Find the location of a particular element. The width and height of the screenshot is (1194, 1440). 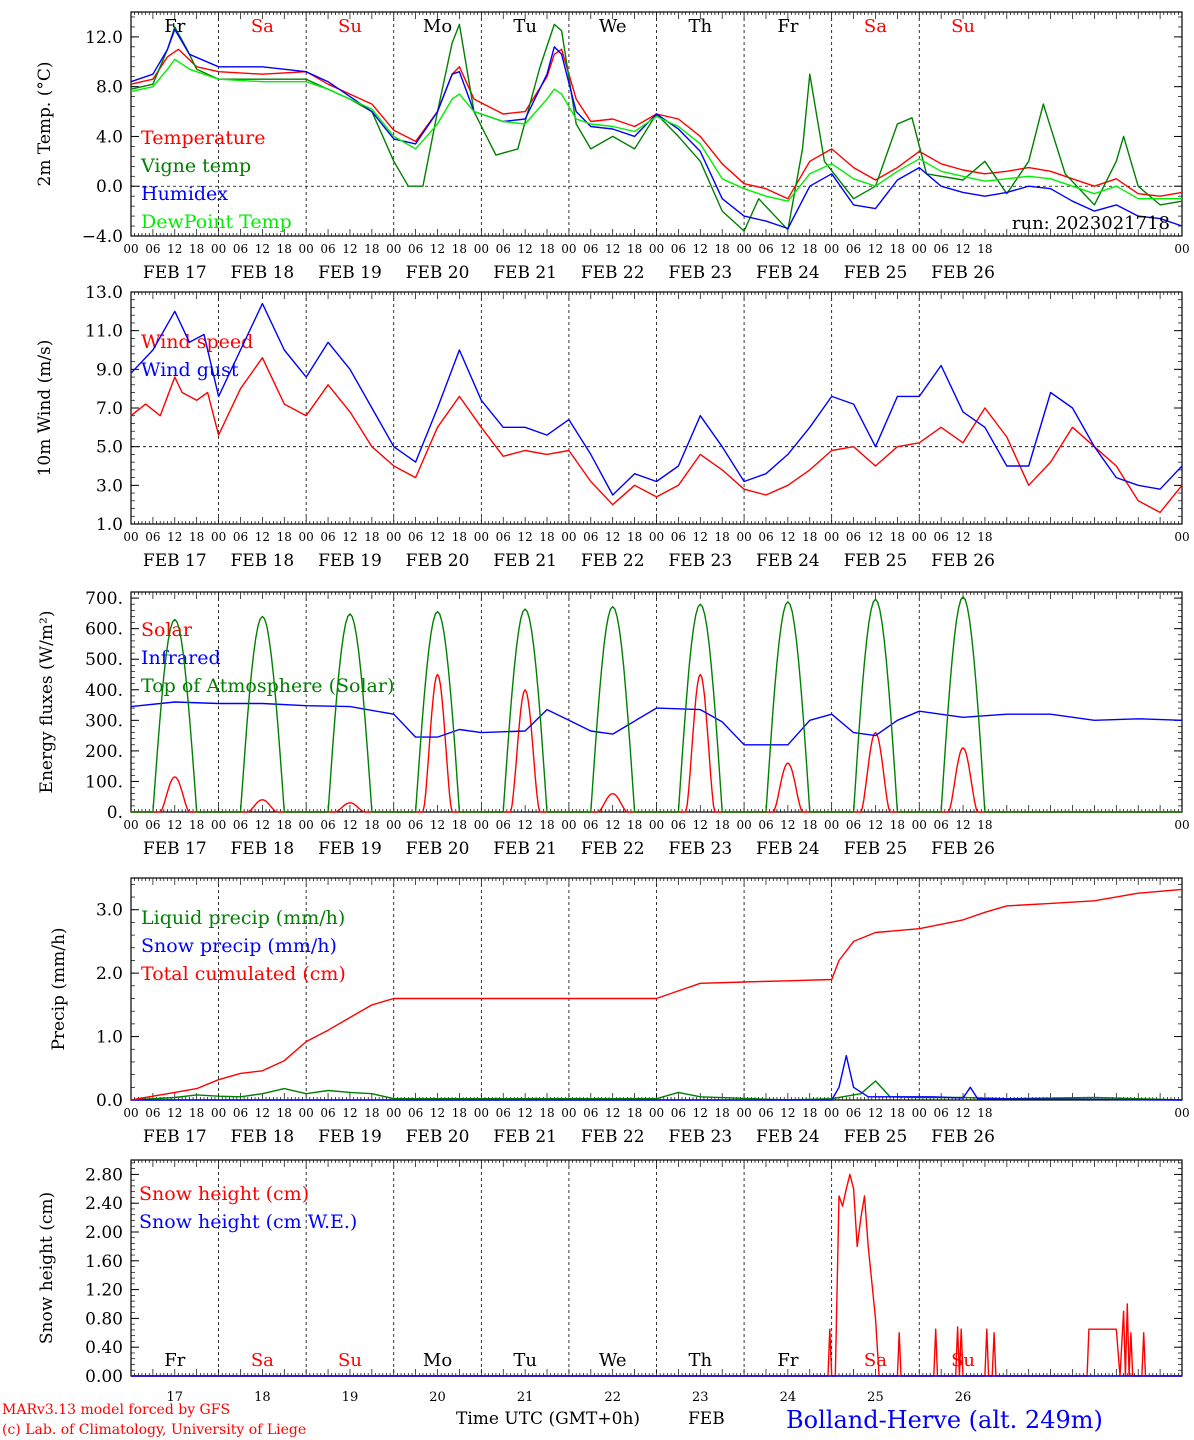

day-number-label: 22 is located at coordinates (612, 1397).